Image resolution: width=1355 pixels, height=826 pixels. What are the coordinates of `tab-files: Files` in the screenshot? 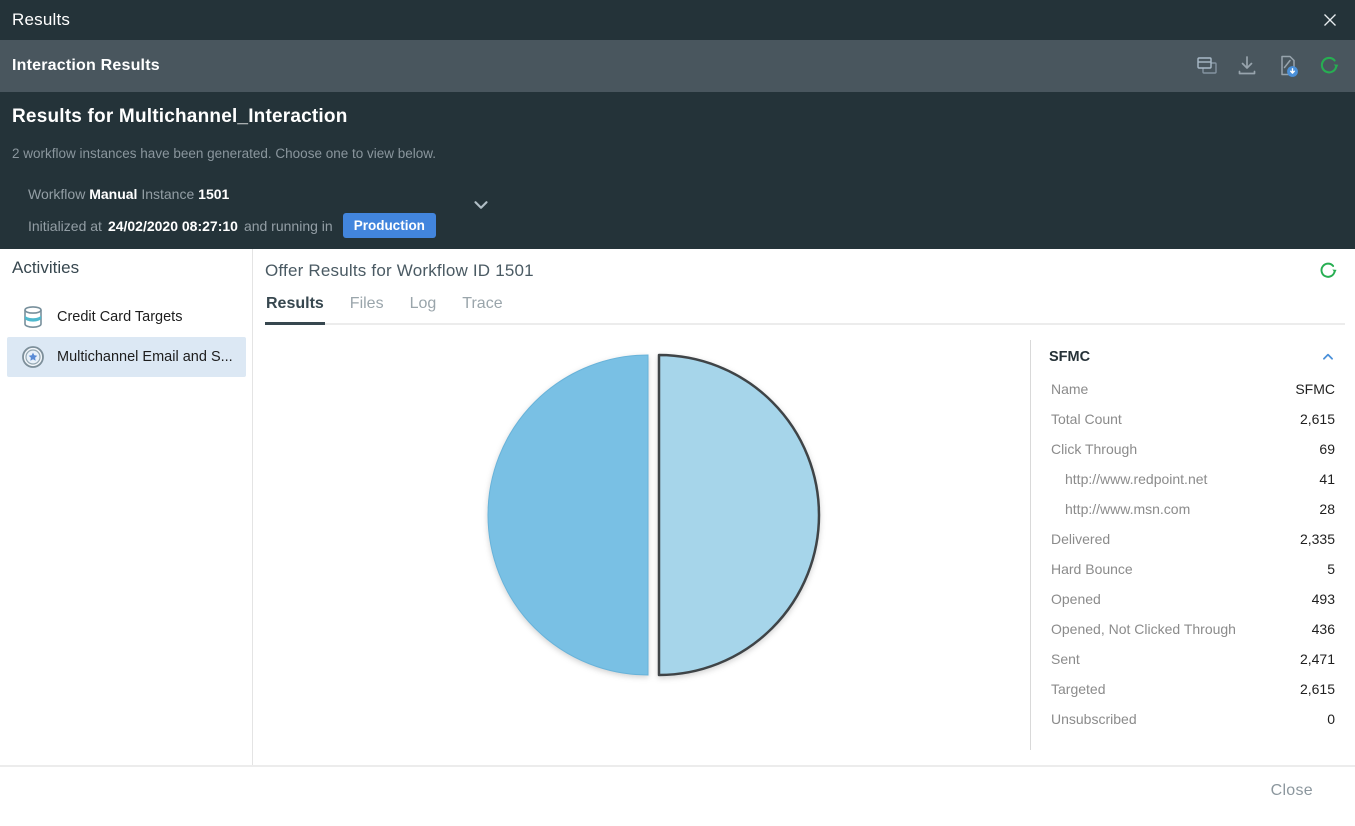 It's located at (366, 303).